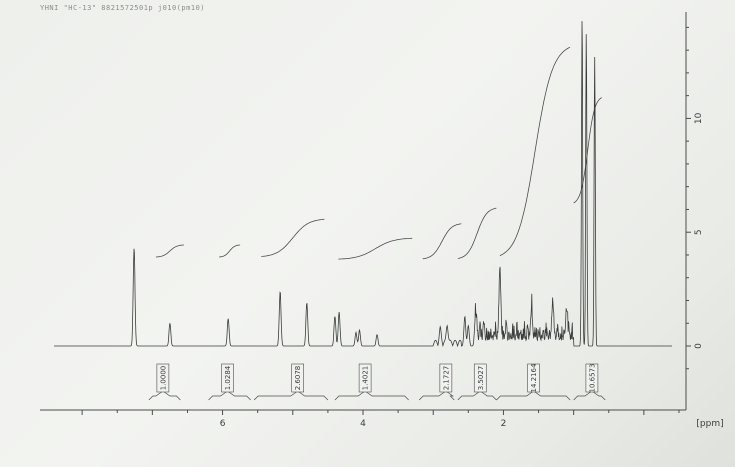 The image size is (735, 467). I want to click on integral-value: 1.0000, so click(163, 378).